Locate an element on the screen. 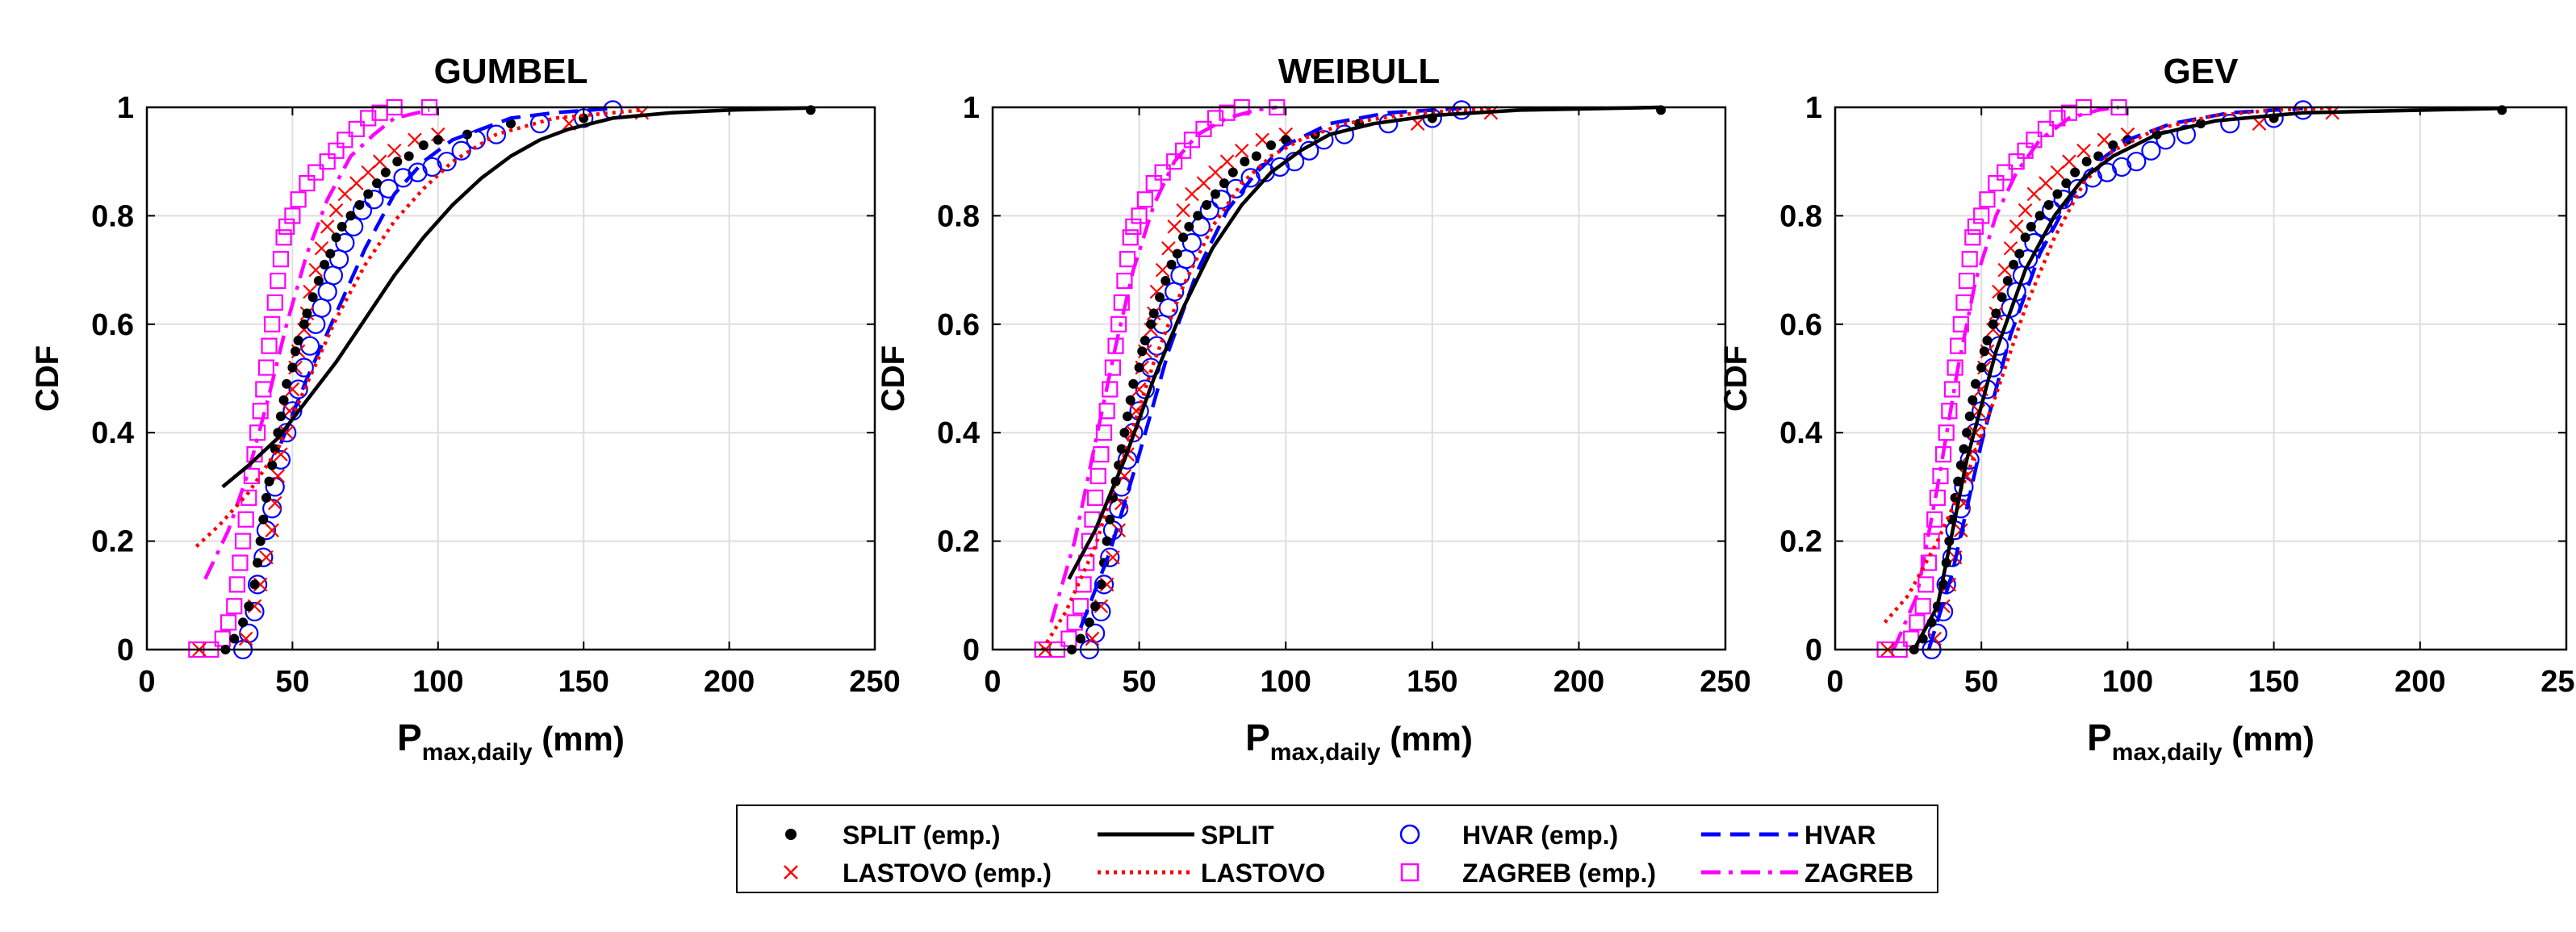 The image size is (2576, 932). legend-marker-square is located at coordinates (1410, 872).